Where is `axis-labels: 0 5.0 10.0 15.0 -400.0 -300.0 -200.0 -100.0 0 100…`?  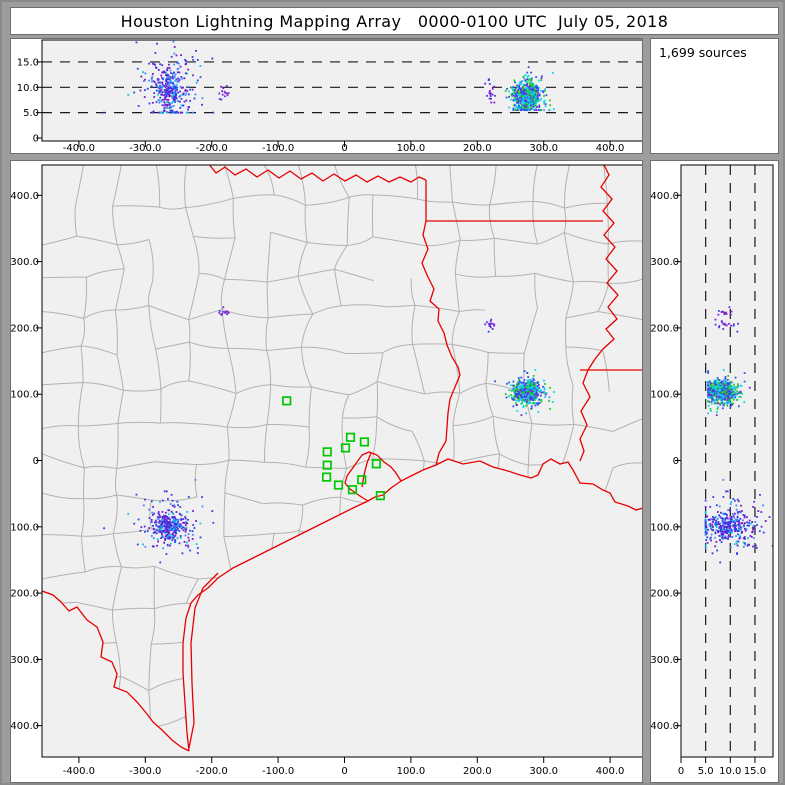
axis-labels: 0 5.0 10.0 15.0 -400.0 -300.0 -200.0 -100.0 0 100… is located at coordinates (321, 105).